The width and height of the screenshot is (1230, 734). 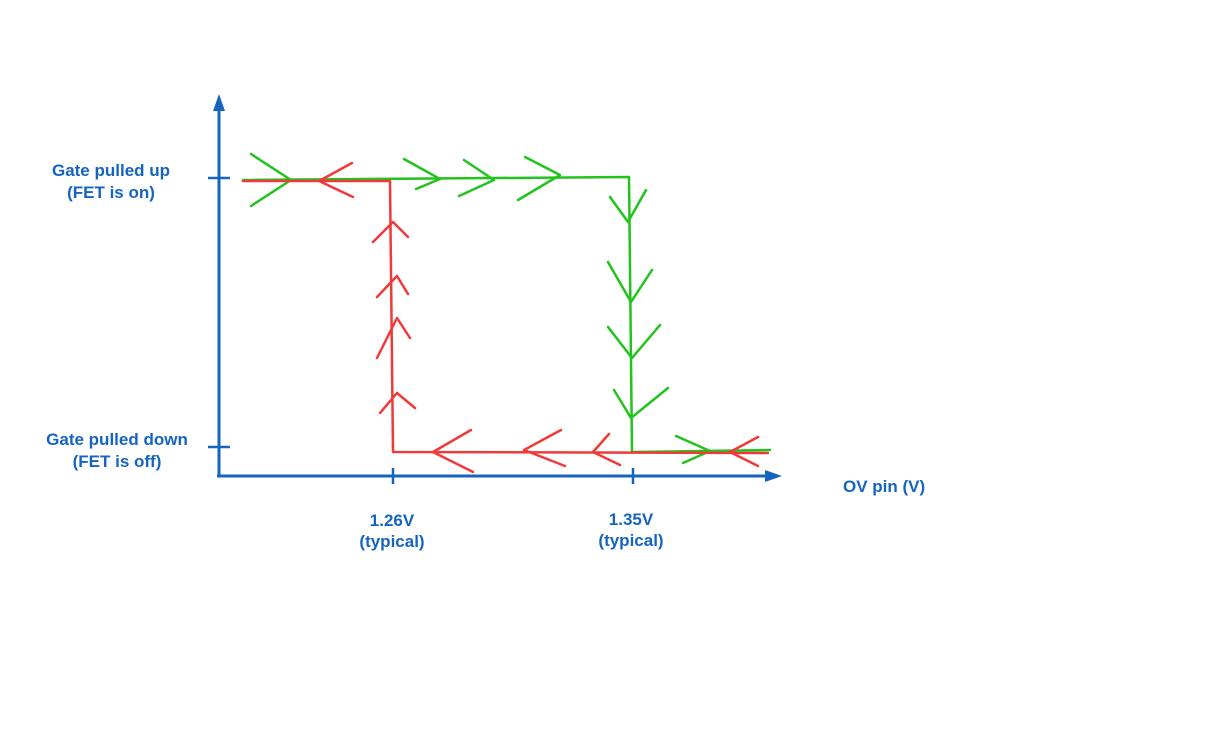 I want to click on y-low-label-line2: (FET is off), so click(x=117, y=461).